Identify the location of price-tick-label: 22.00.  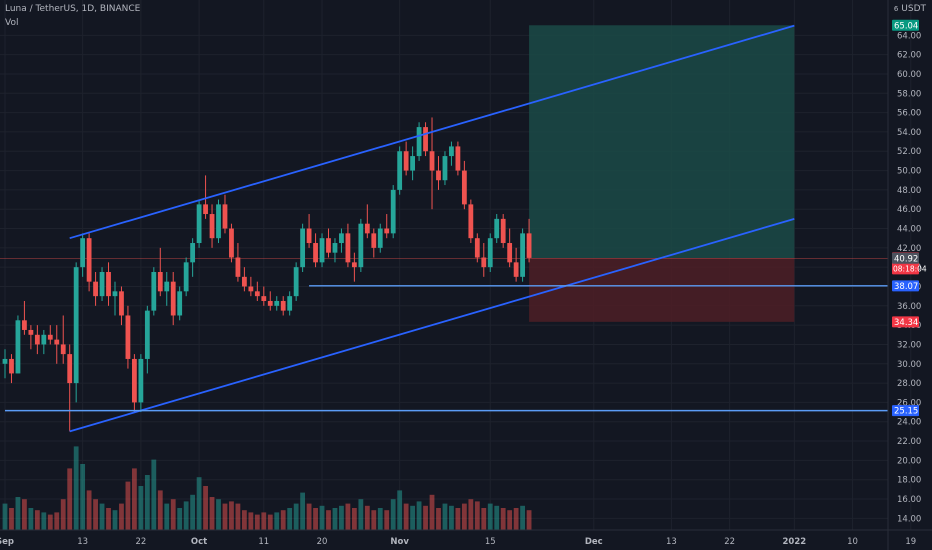
(909, 442).